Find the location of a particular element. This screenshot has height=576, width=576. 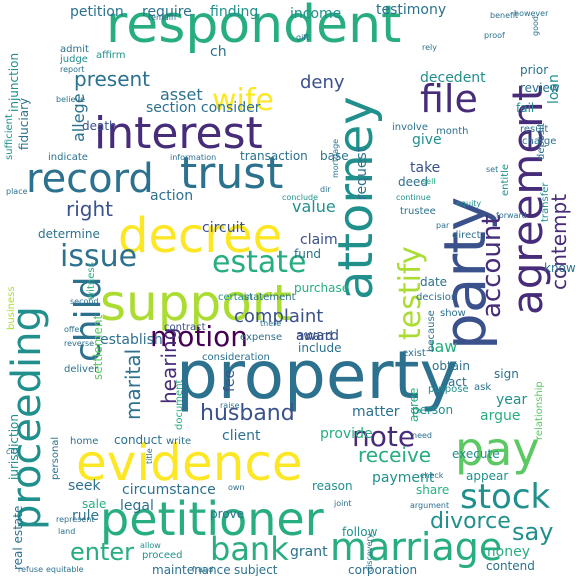

cloud-word: deny is located at coordinates (322, 82).